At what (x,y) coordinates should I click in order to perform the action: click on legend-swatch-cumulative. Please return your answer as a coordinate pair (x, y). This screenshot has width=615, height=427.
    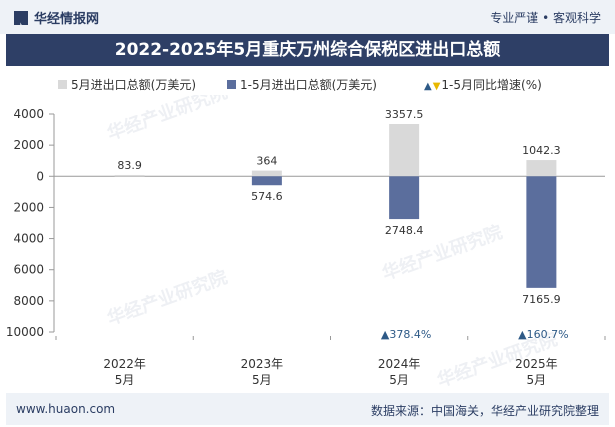
    Looking at the image, I should click on (231, 84).